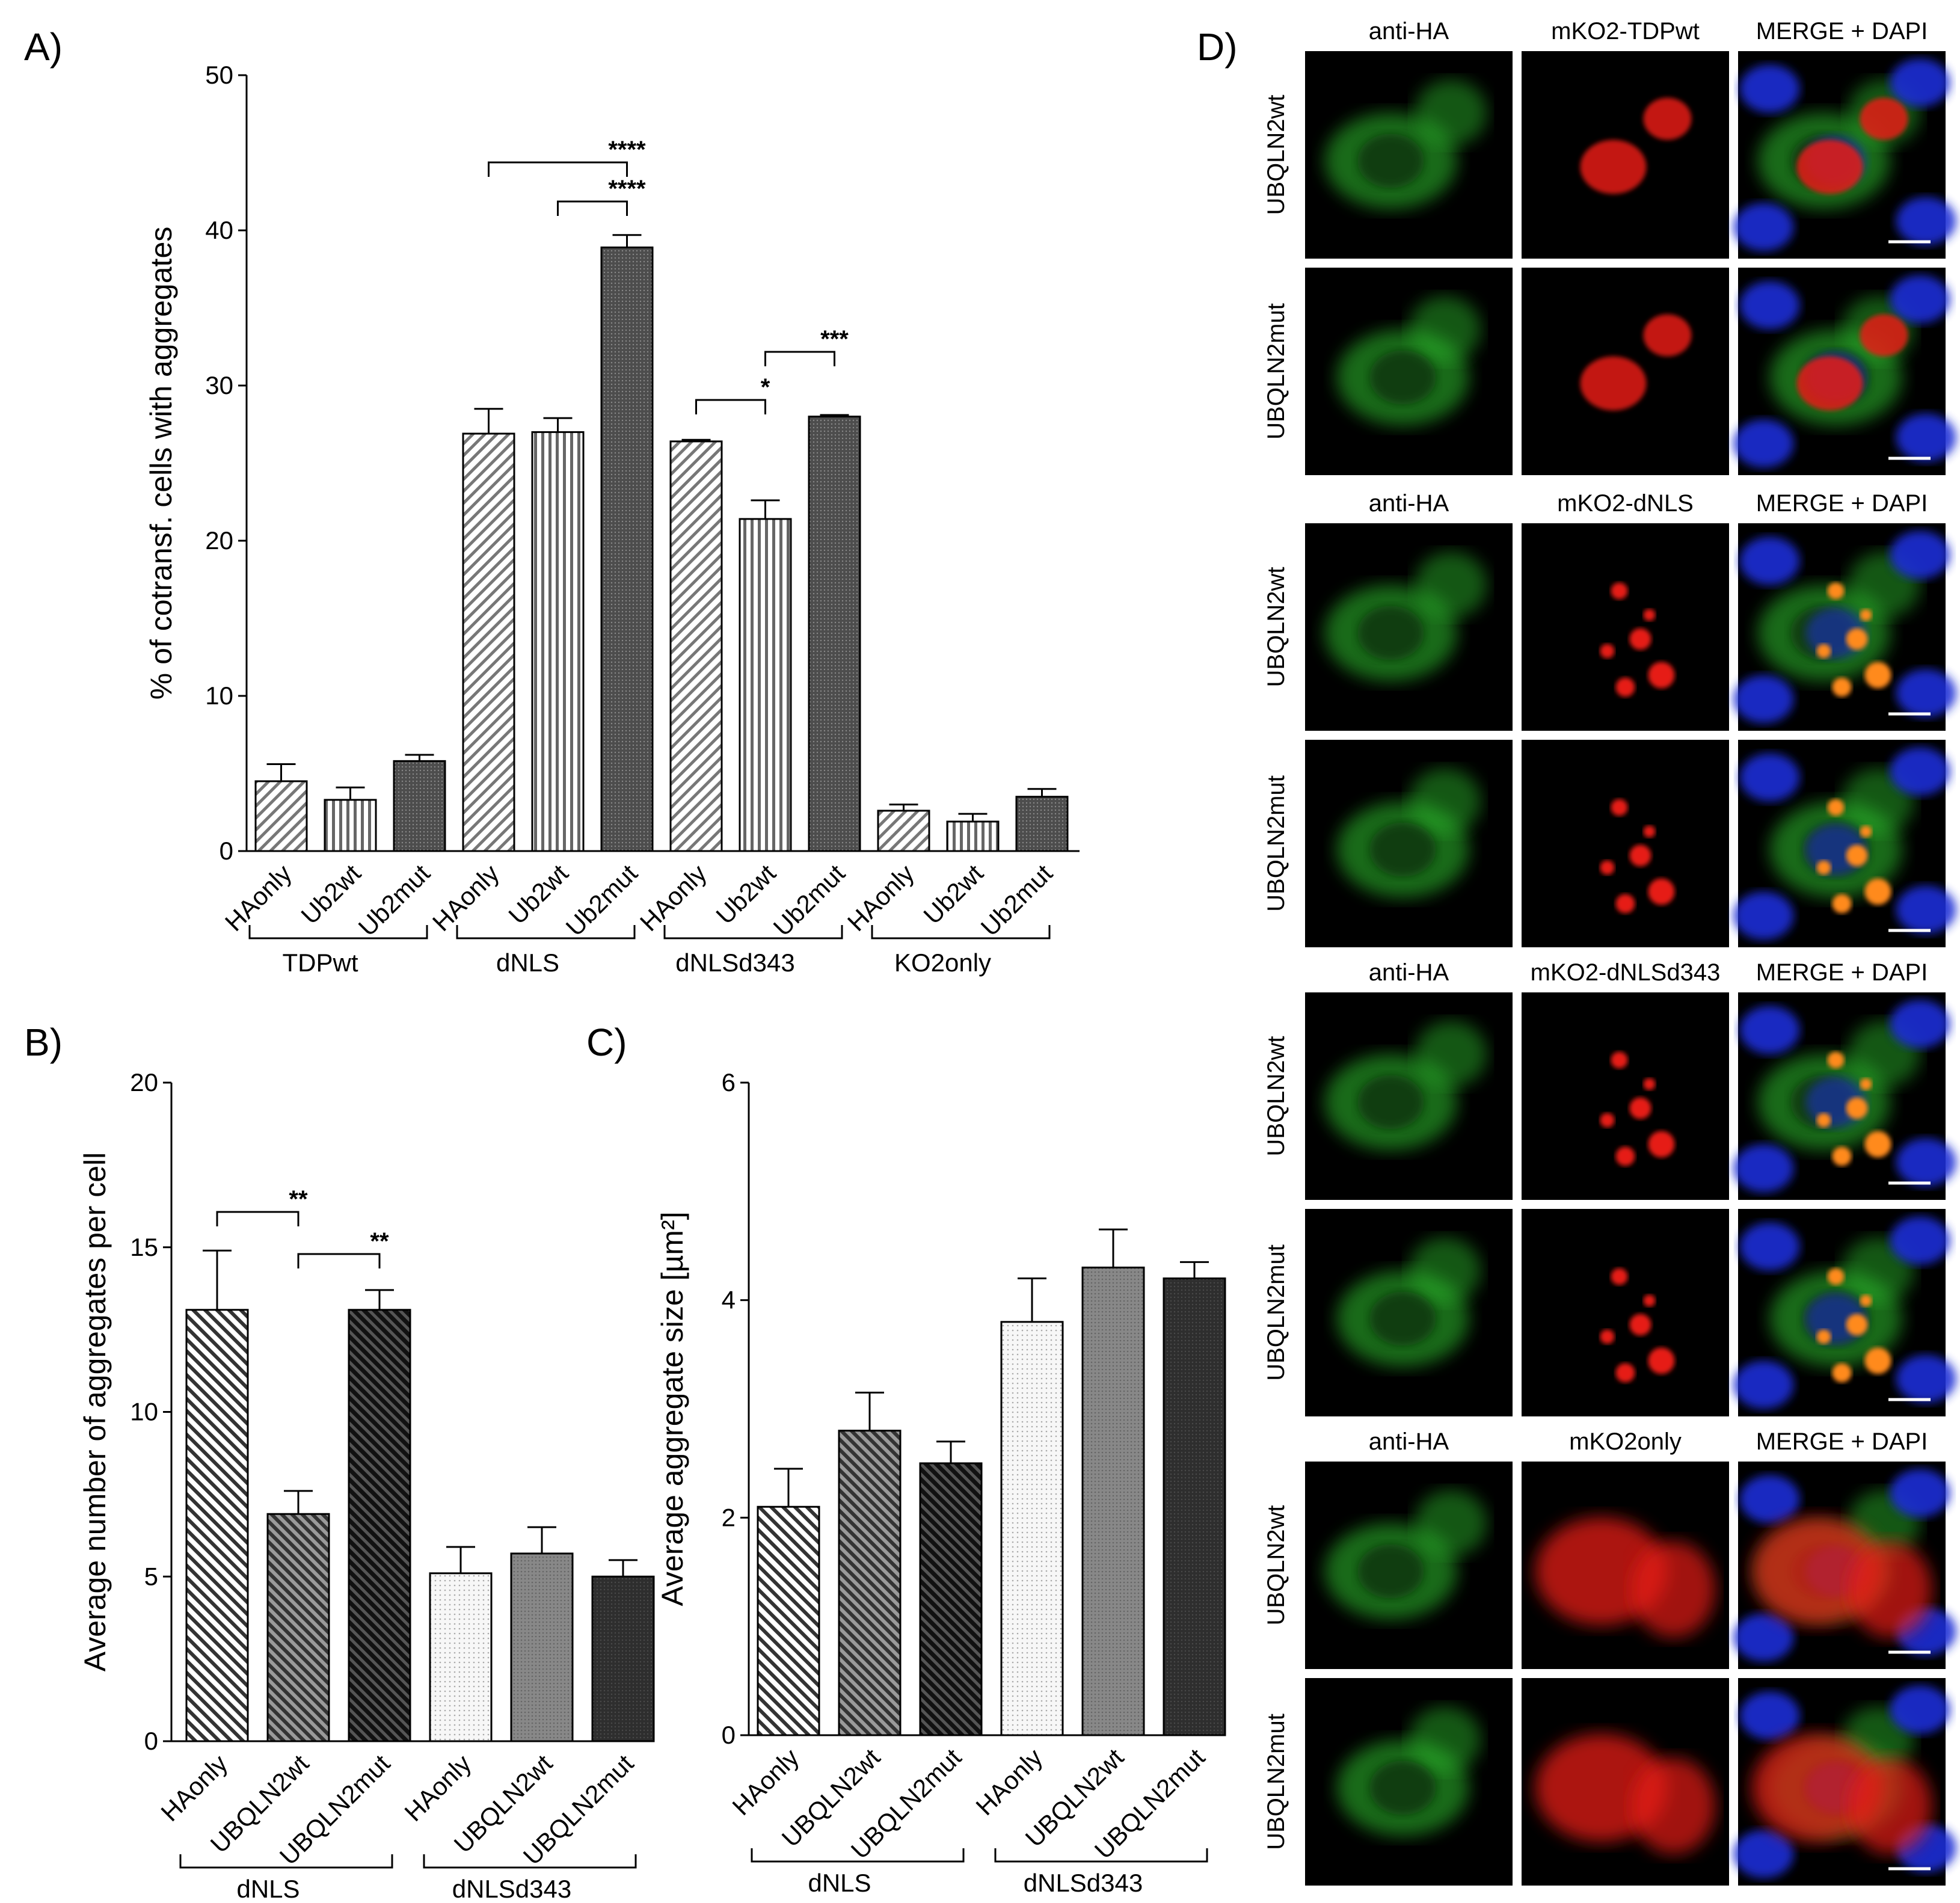  What do you see at coordinates (43, 1042) in the screenshot?
I see `panel-letter-b: B)` at bounding box center [43, 1042].